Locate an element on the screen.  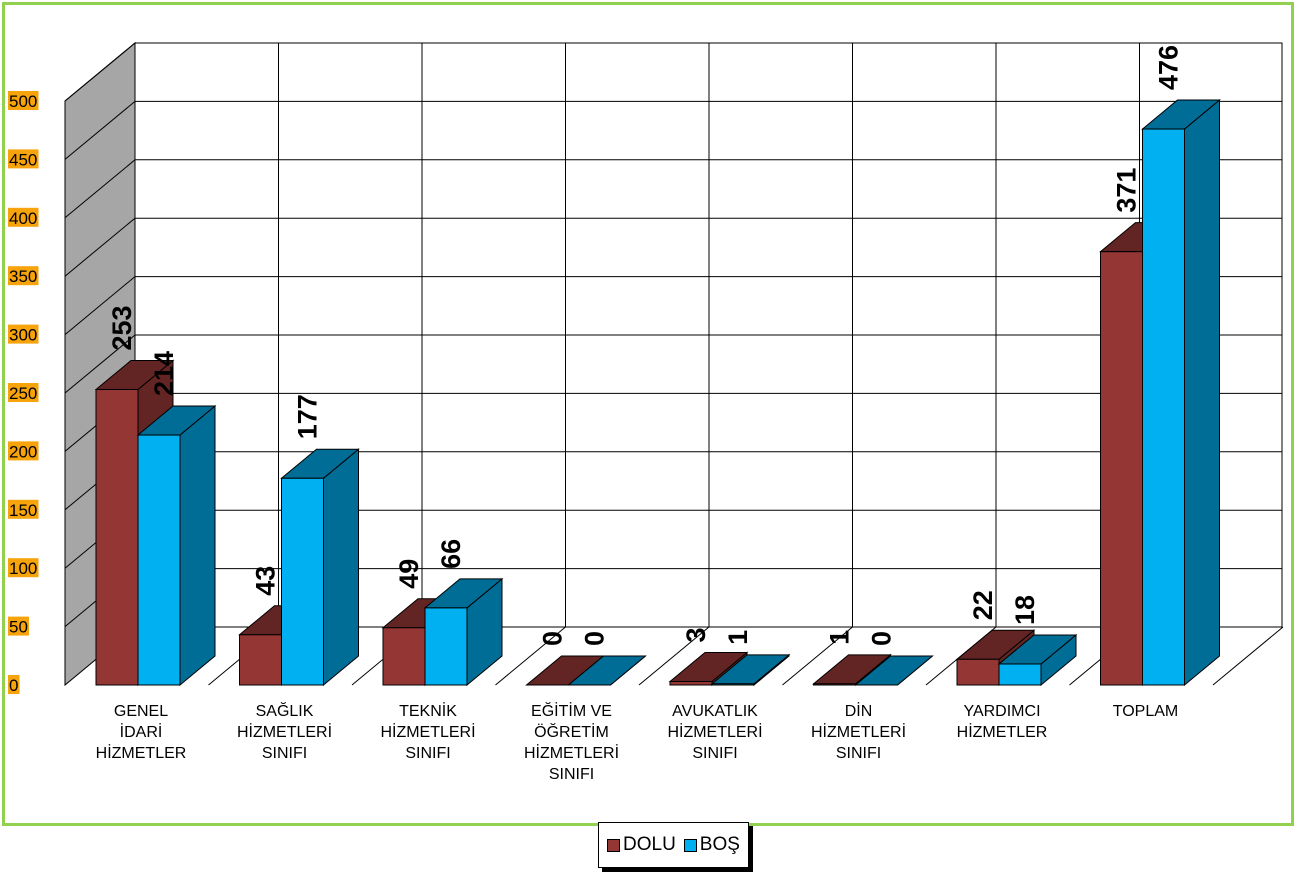
legend-item-dolu: DOLU is located at coordinates (641, 845).